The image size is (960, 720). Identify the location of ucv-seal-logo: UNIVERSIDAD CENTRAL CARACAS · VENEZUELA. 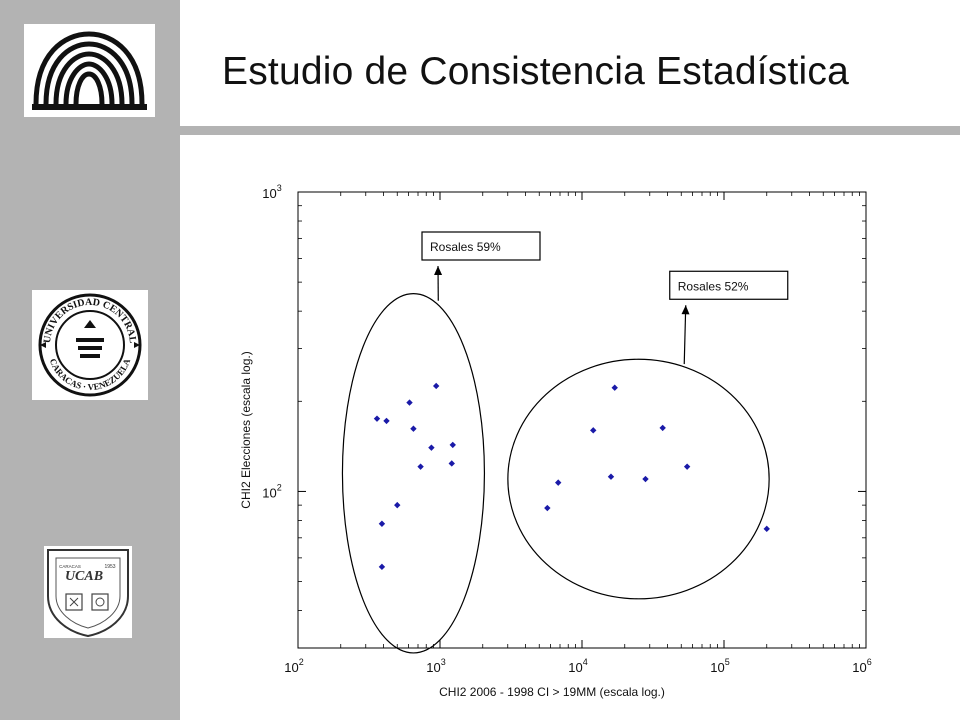
(90, 345).